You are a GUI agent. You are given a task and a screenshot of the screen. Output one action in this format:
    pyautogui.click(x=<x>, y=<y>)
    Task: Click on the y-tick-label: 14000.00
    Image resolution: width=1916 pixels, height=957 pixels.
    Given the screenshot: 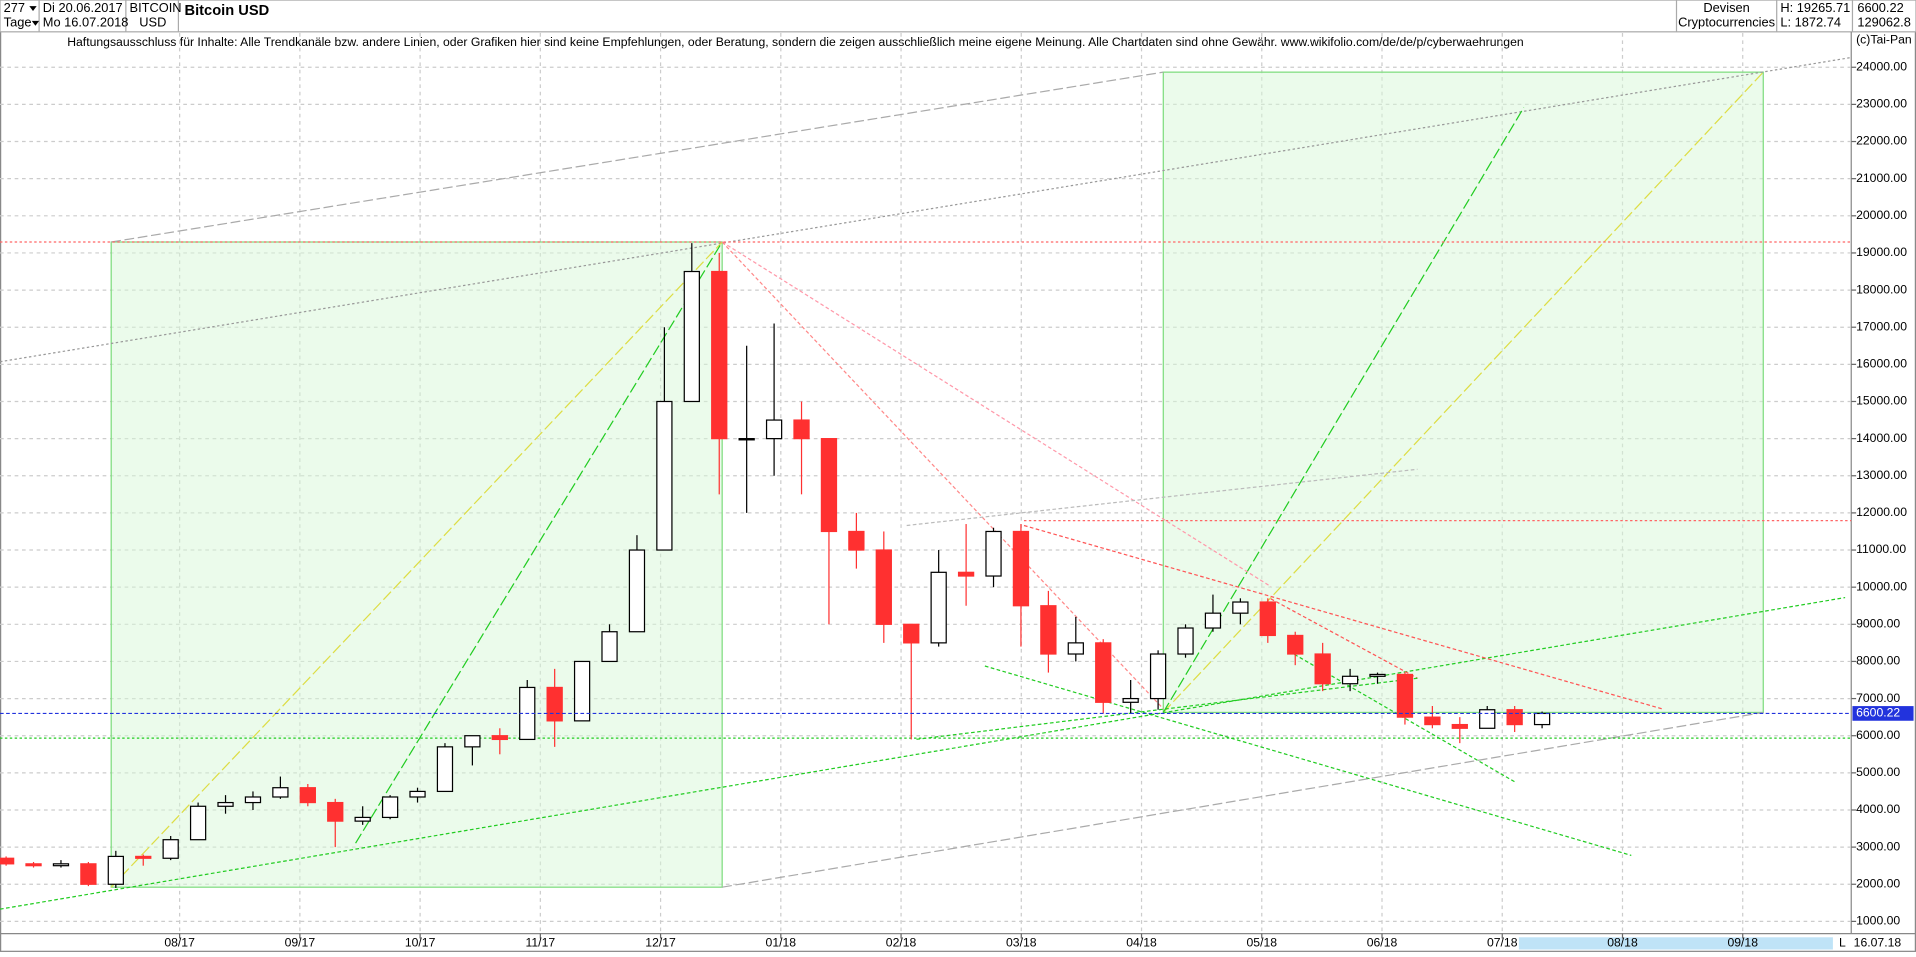 What is the action you would take?
    pyautogui.click(x=1881, y=438)
    